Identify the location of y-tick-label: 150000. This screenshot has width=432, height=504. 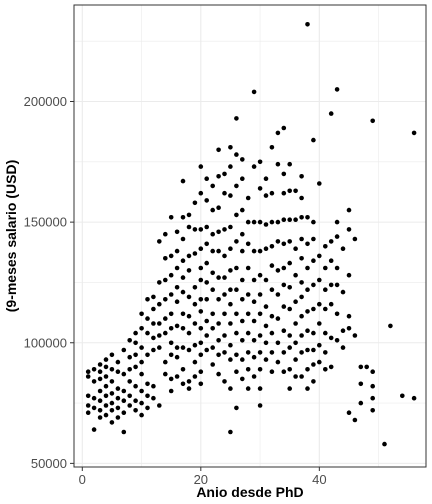
(45, 222).